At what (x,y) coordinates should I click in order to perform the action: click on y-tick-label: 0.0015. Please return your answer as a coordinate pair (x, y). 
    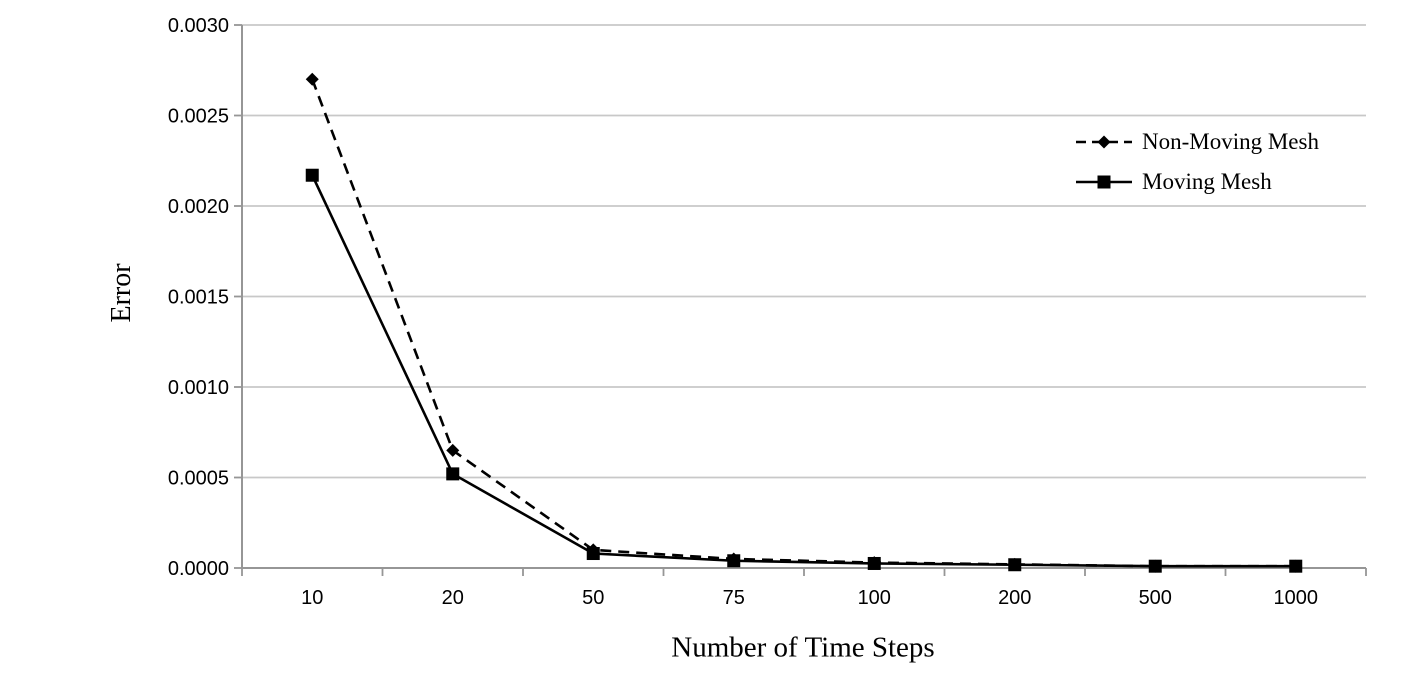
    Looking at the image, I should click on (198, 298).